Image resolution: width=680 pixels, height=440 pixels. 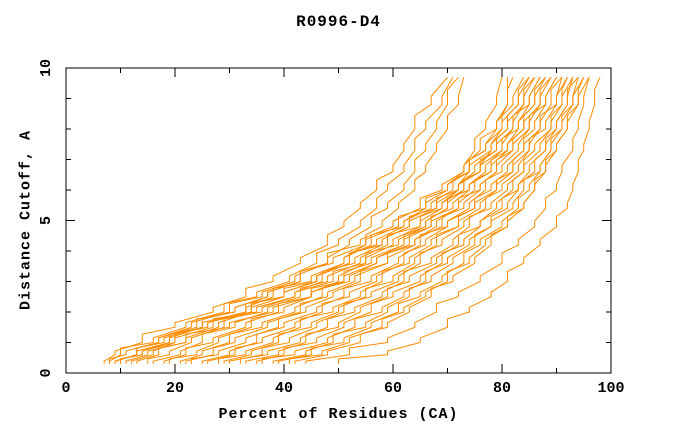 I want to click on x-tick-label: 60, so click(x=393, y=388).